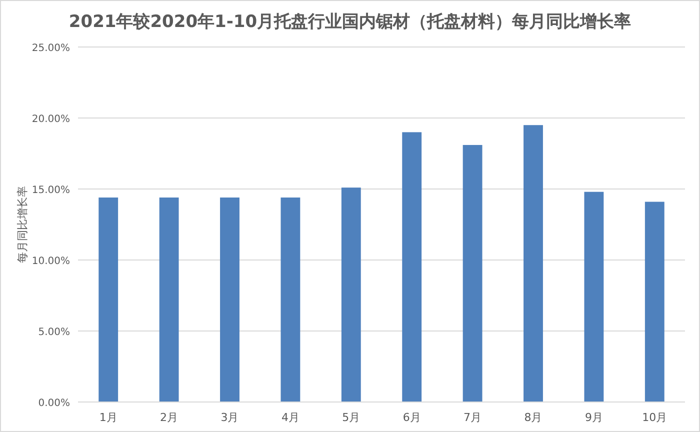 This screenshot has width=700, height=432. What do you see at coordinates (473, 417) in the screenshot?
I see `x-tick-label: 7月` at bounding box center [473, 417].